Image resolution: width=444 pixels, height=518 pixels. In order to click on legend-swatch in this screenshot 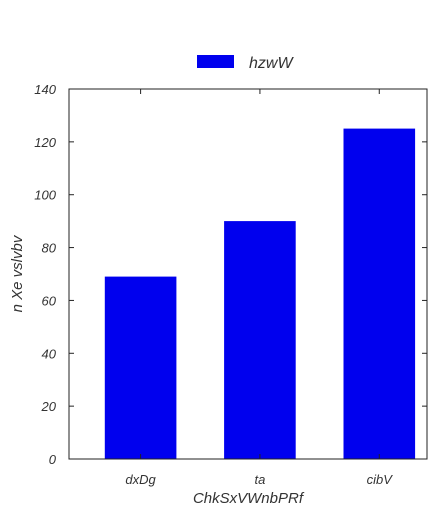, I will do `click(215, 61)`.